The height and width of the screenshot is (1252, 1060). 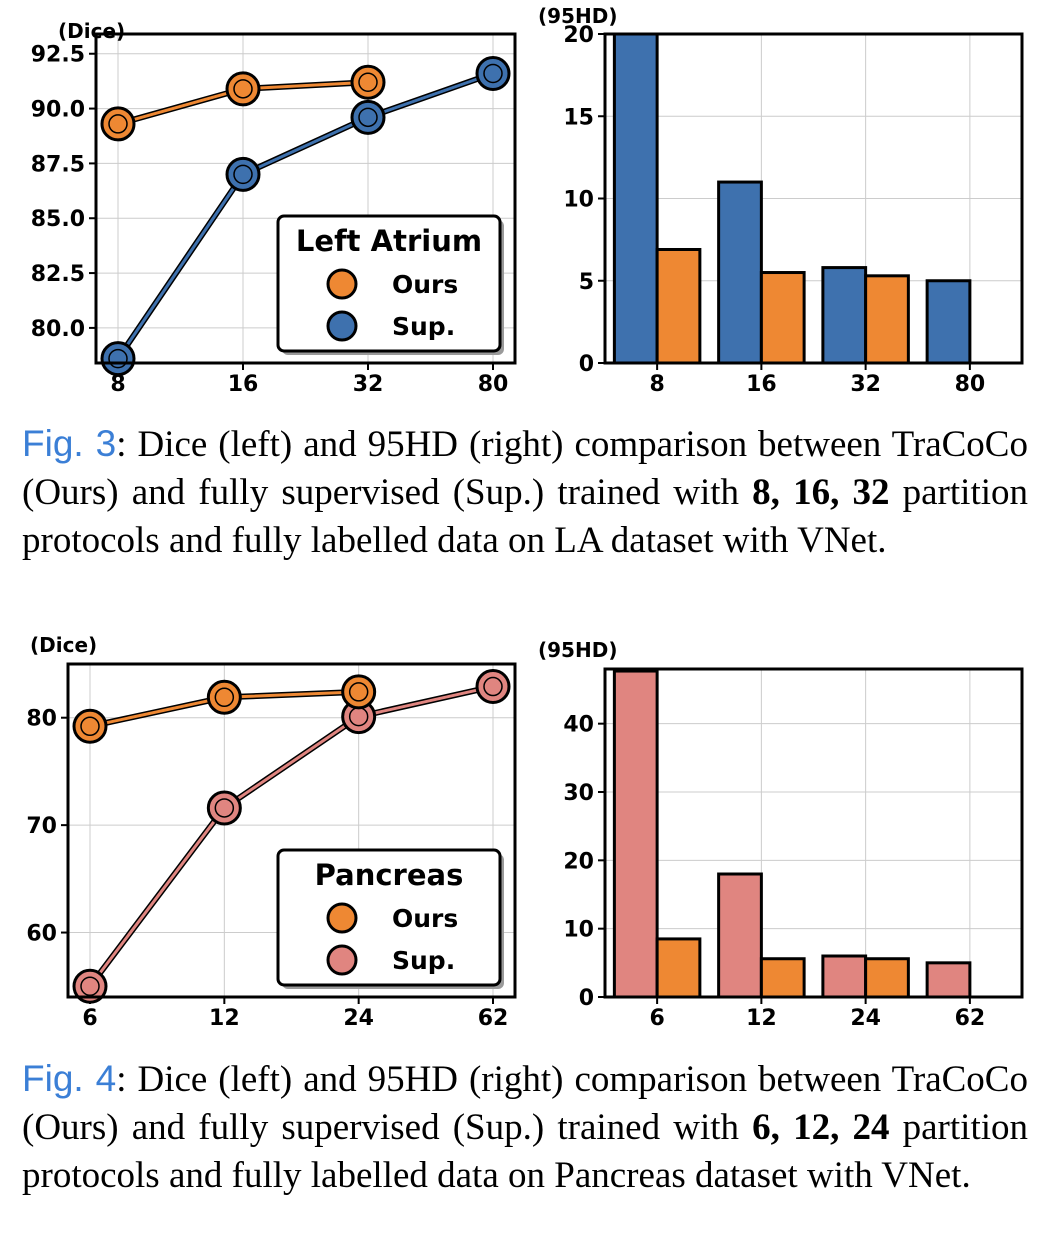 What do you see at coordinates (578, 117) in the screenshot?
I see `y-tick-label: 15` at bounding box center [578, 117].